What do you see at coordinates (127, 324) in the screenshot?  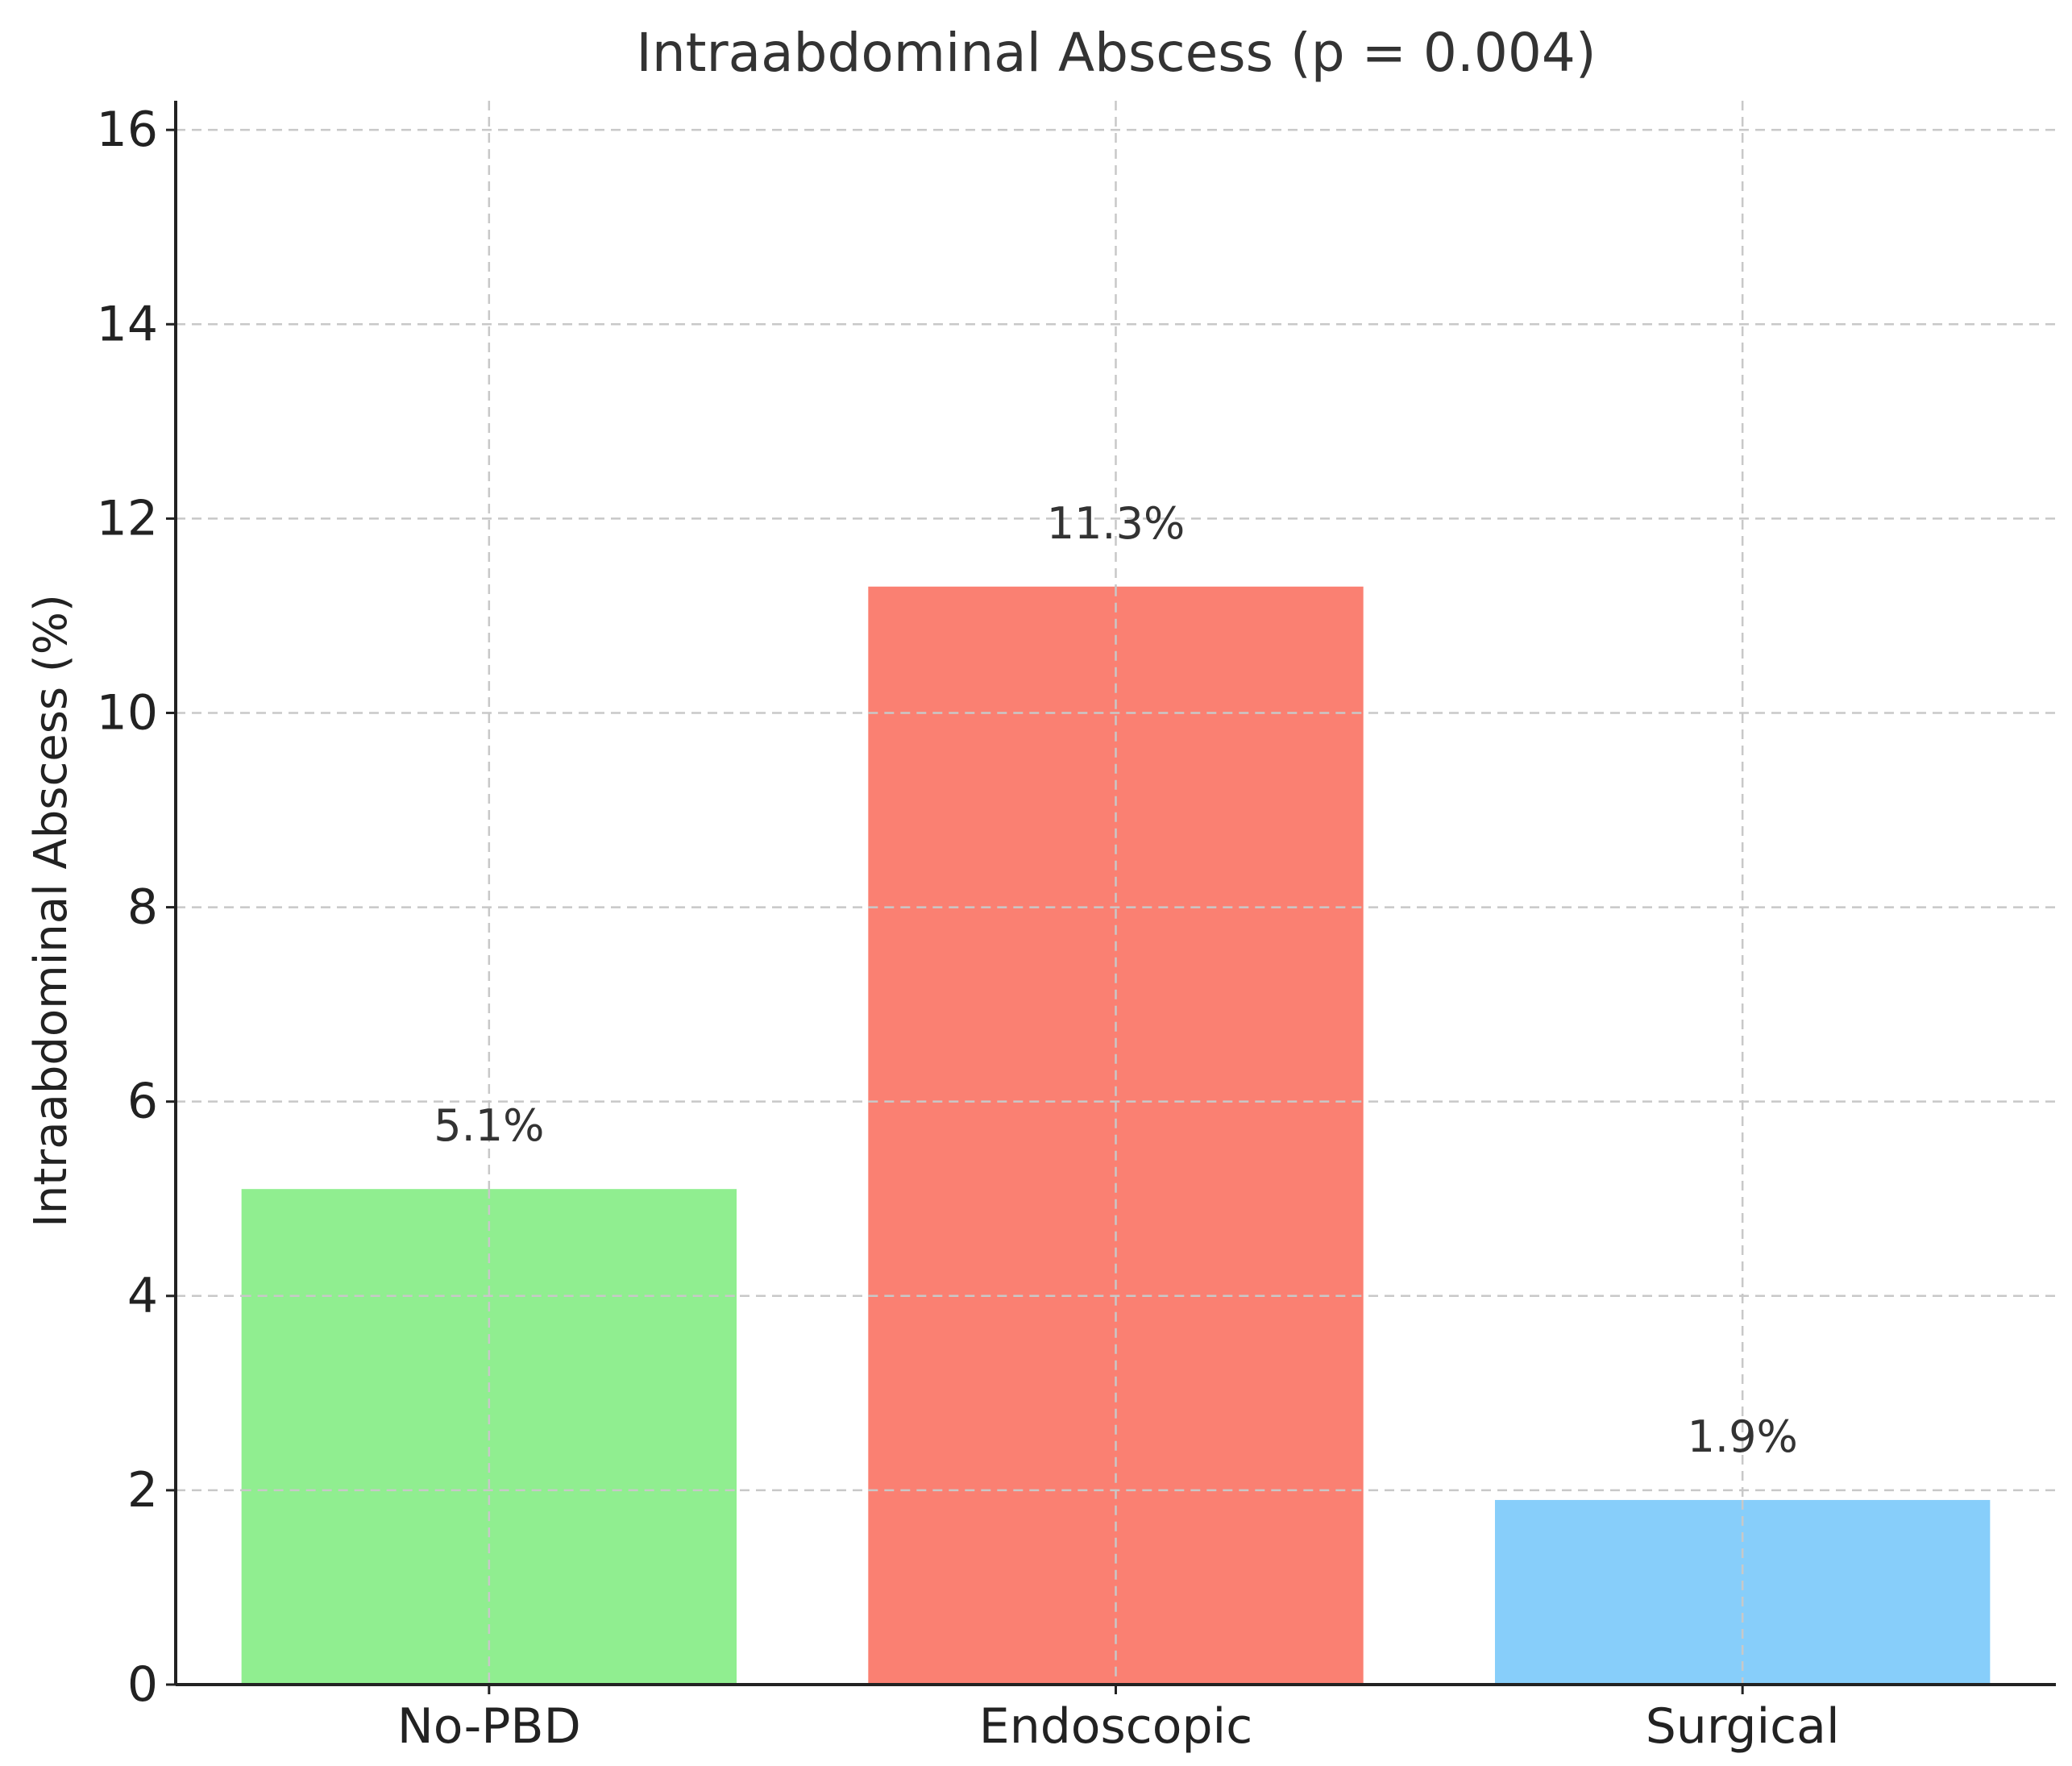 I see `y-tick-label: 14` at bounding box center [127, 324].